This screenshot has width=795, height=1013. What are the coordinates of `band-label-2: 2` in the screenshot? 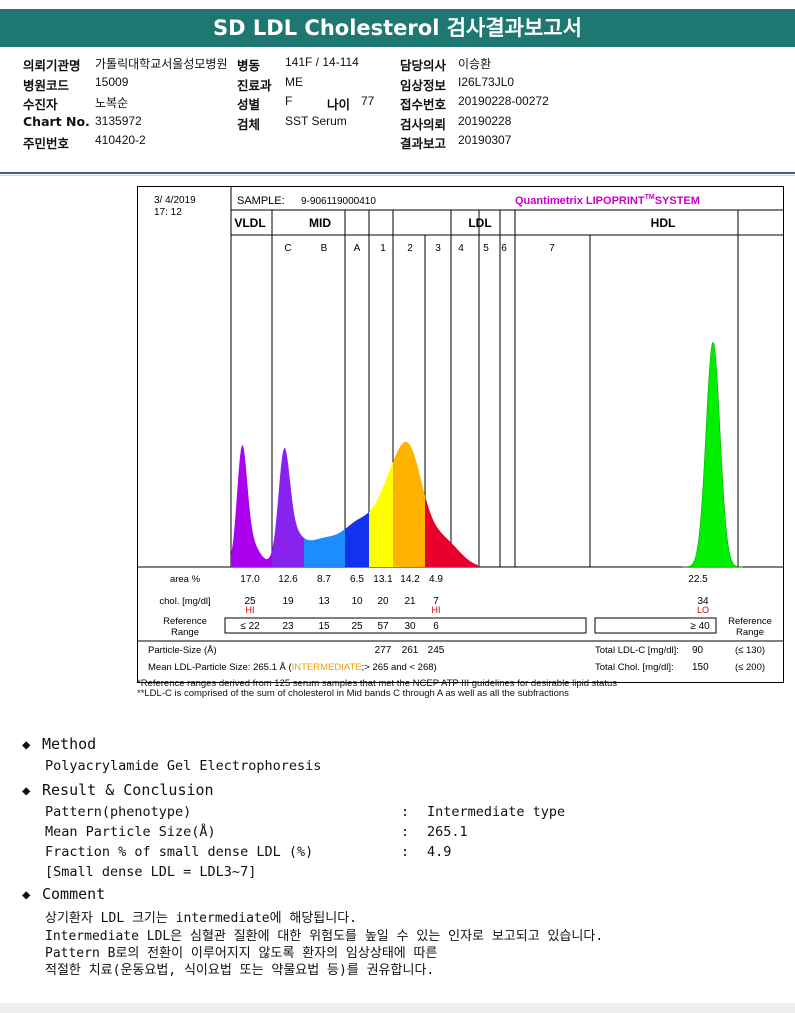 It's located at (410, 248).